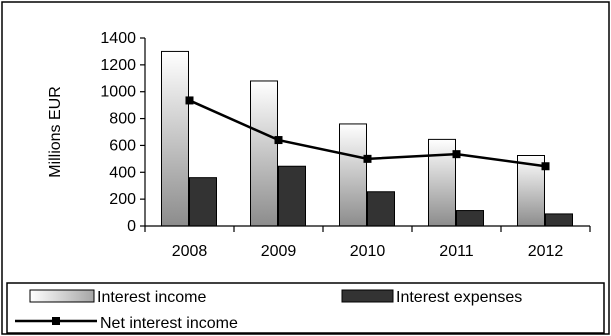  What do you see at coordinates (367, 296) in the screenshot?
I see `legend-swatch-interest-expenses` at bounding box center [367, 296].